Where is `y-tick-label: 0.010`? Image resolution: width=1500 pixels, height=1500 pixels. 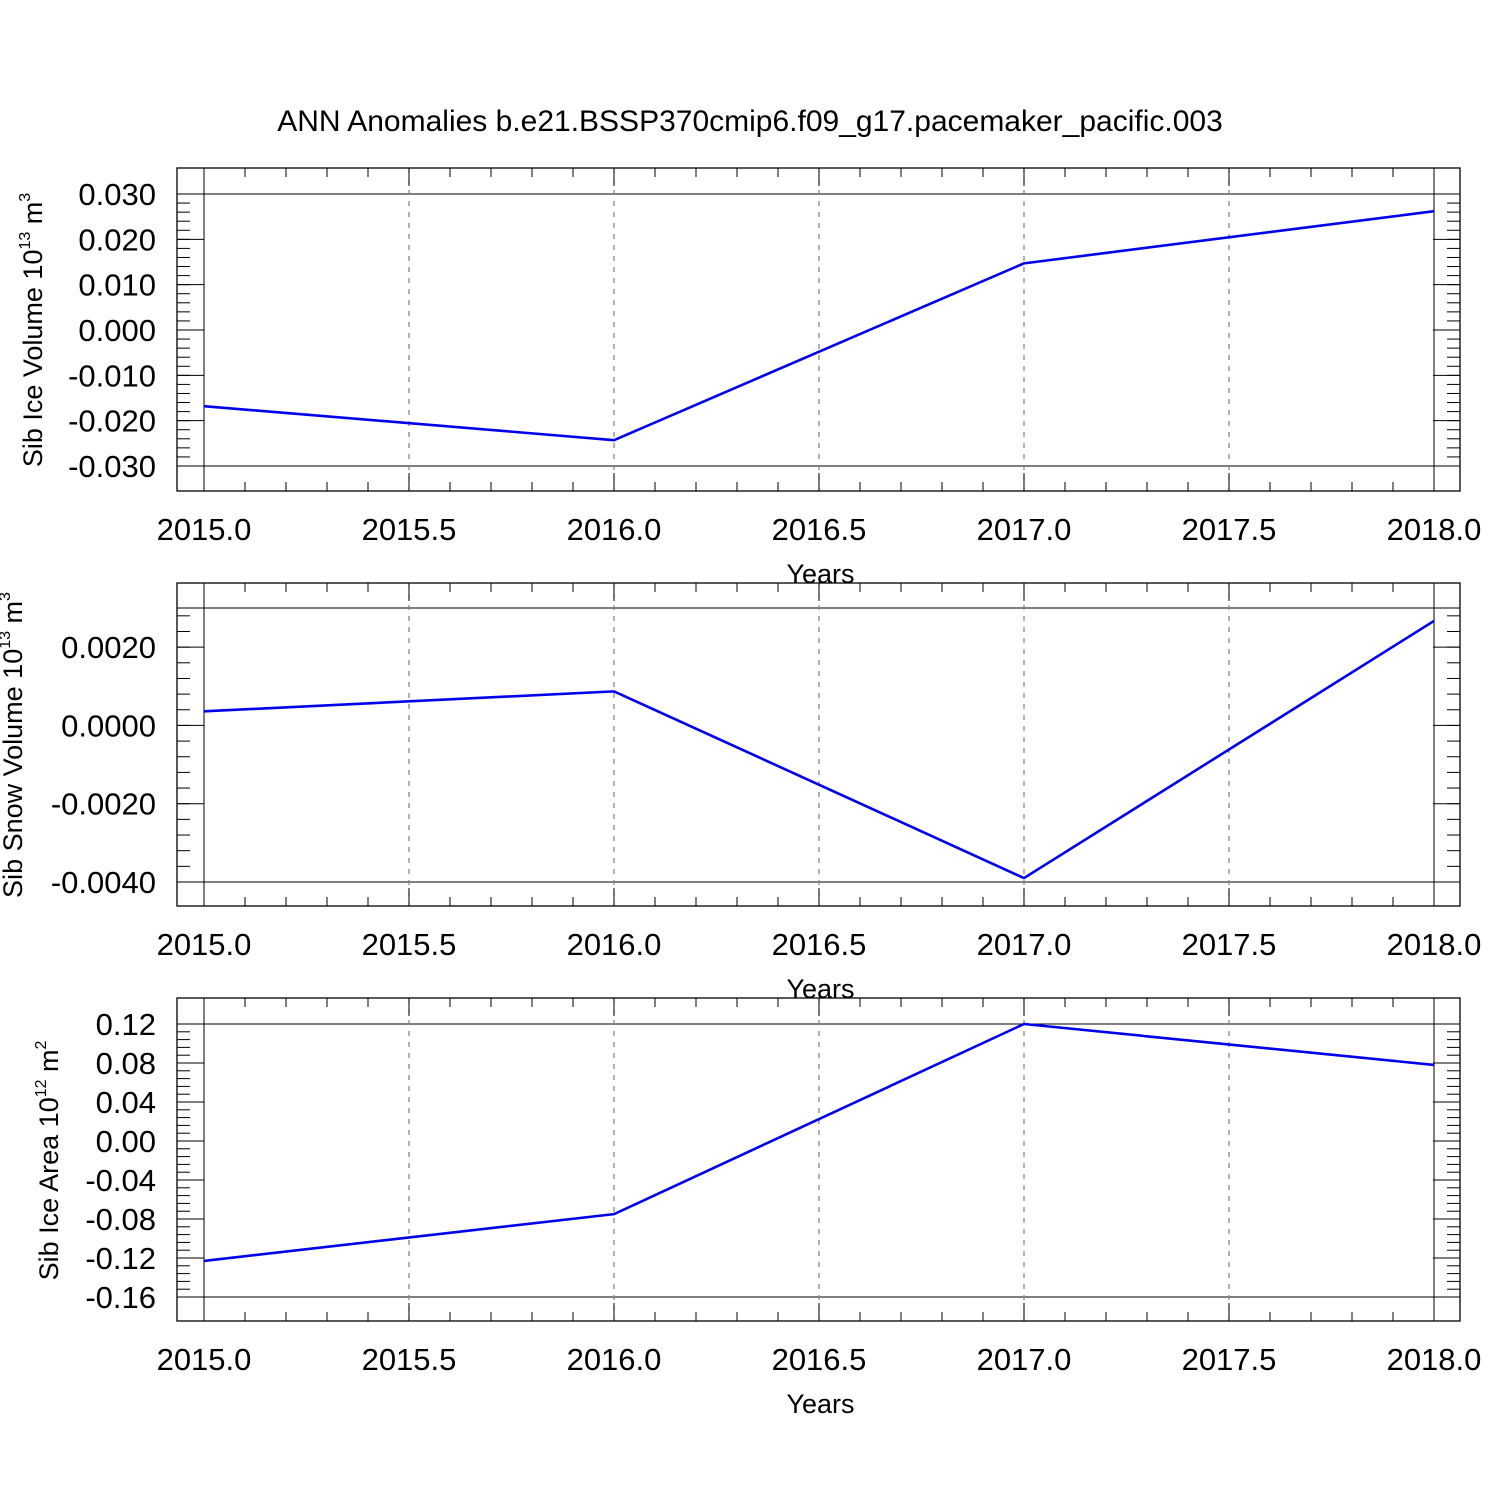
y-tick-label: 0.010 is located at coordinates (117, 285).